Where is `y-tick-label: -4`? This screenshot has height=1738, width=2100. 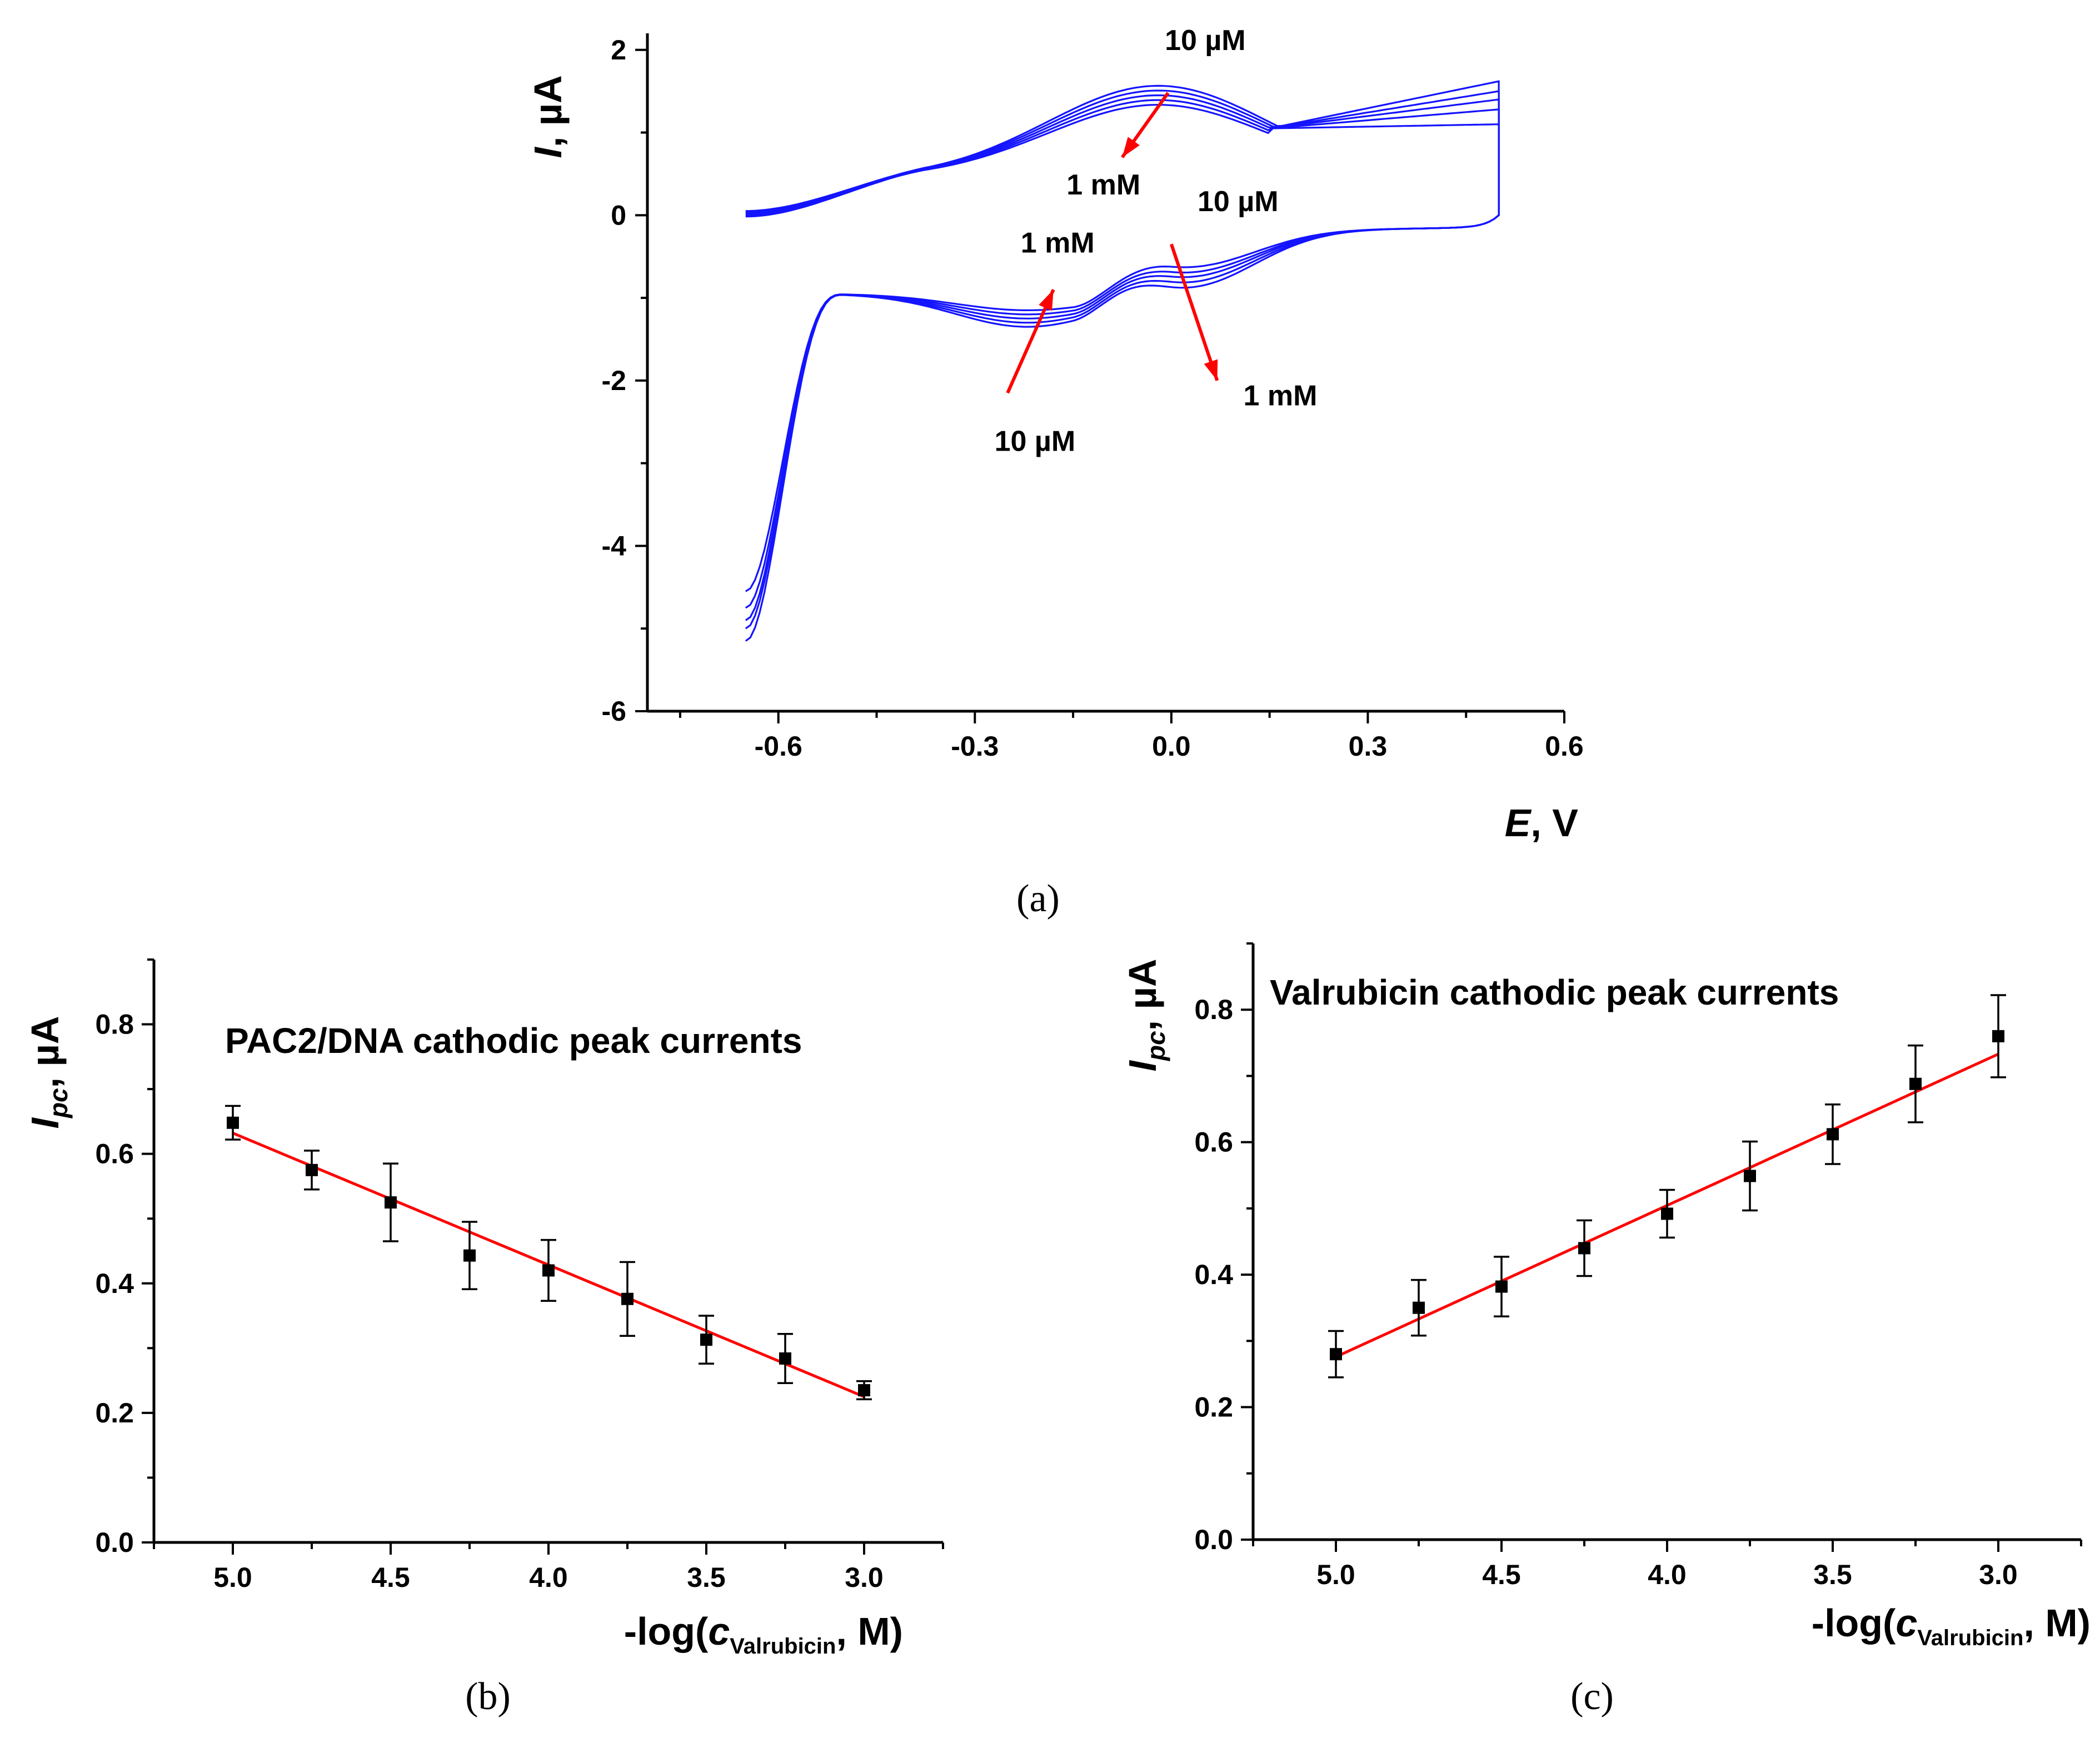 y-tick-label: -4 is located at coordinates (614, 545).